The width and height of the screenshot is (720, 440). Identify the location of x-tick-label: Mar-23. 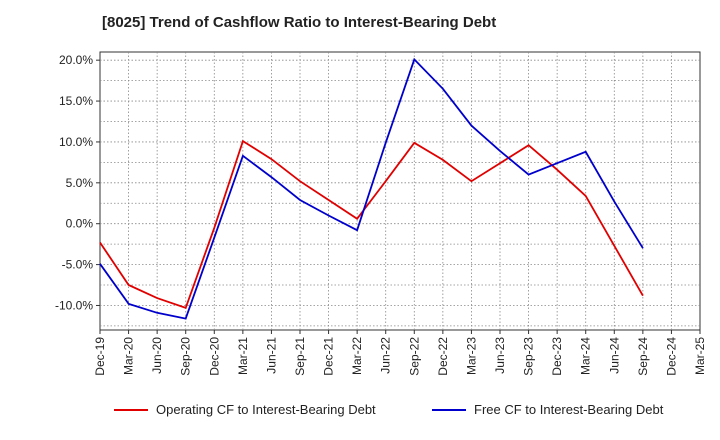
(471, 356).